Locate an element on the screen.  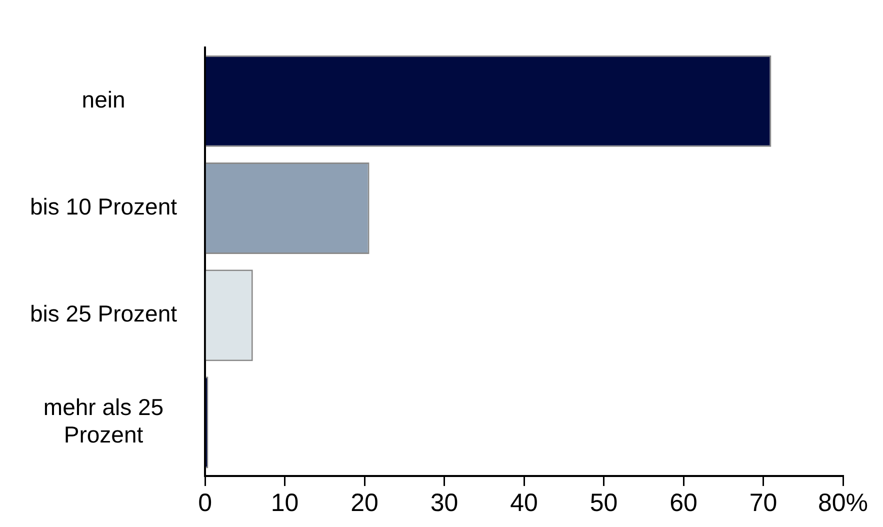
x-tick-label: 70 is located at coordinates (763, 502).